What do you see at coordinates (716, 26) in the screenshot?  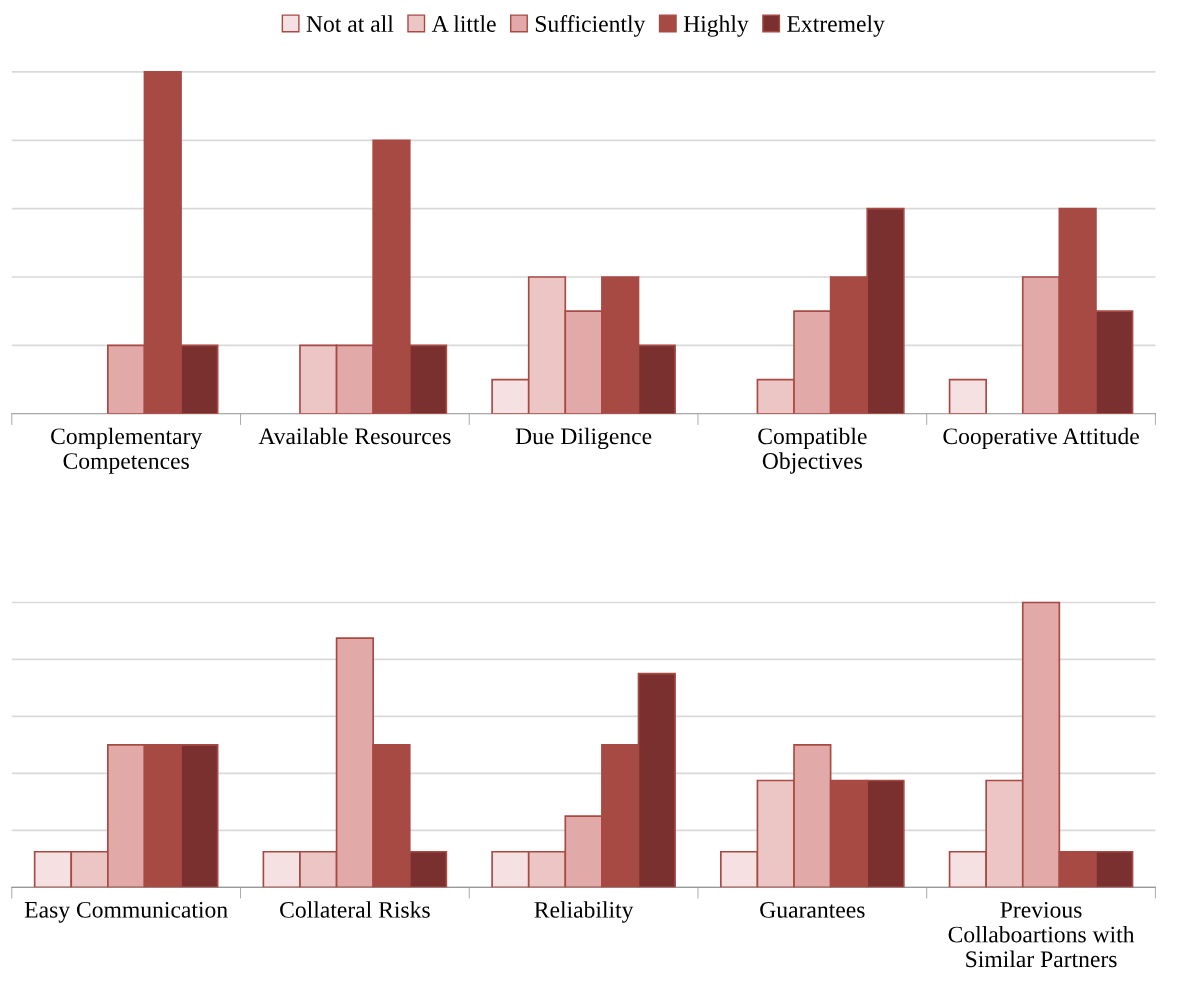 I see `legend-label: Highly` at bounding box center [716, 26].